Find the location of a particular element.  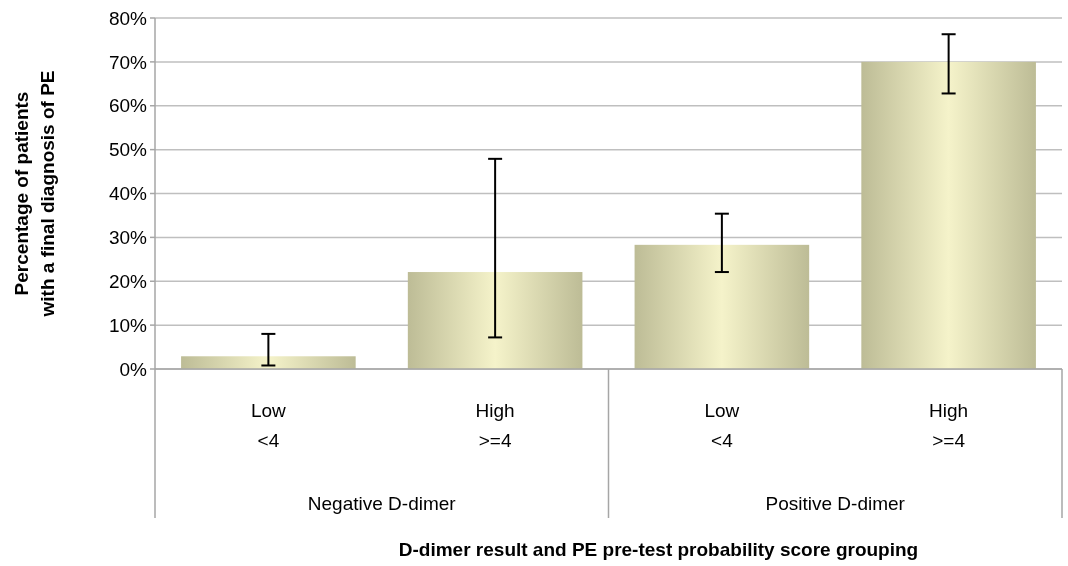

y-axis-title: Percentage of patients with a final diagnosis of PE is located at coordinates (34, 194).